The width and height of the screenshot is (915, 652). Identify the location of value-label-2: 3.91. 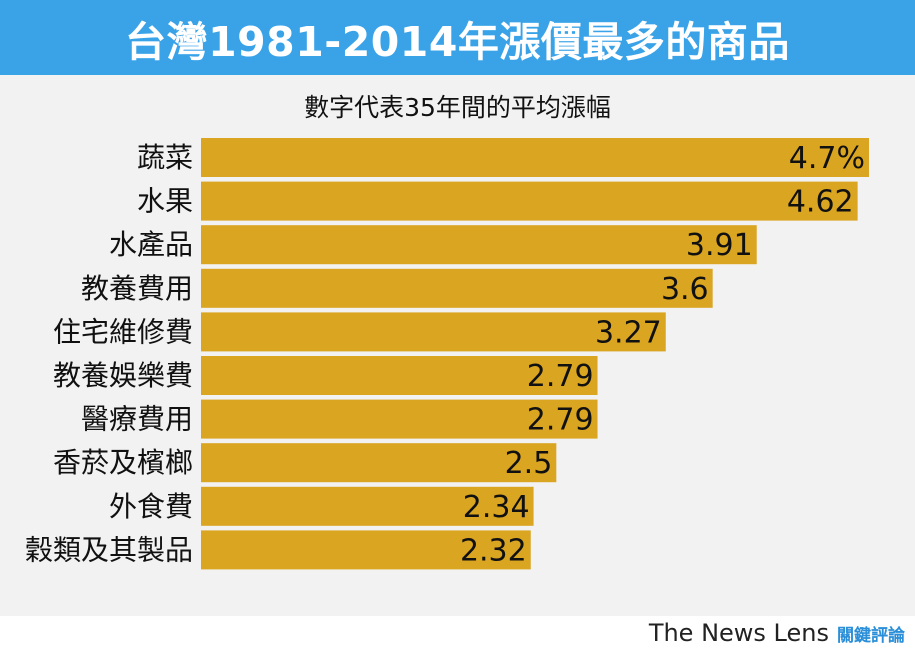
(719, 245).